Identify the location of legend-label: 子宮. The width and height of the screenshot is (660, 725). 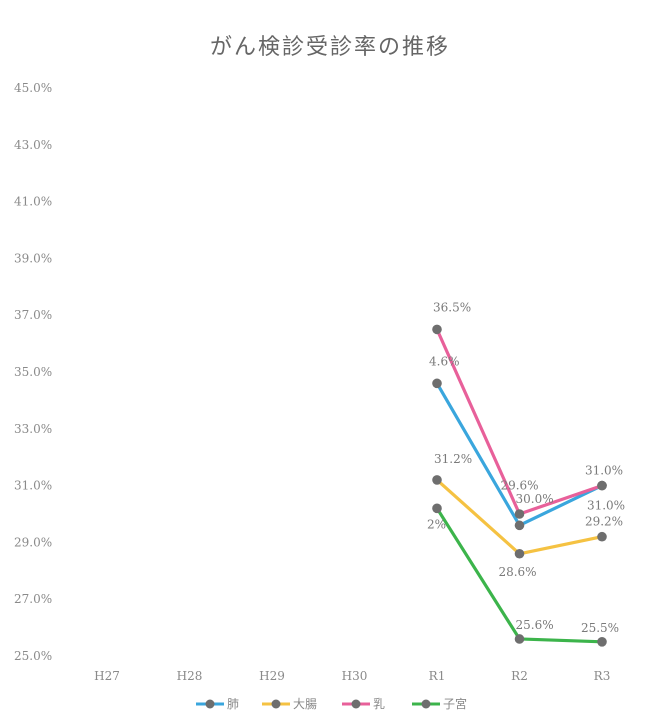
(455, 703).